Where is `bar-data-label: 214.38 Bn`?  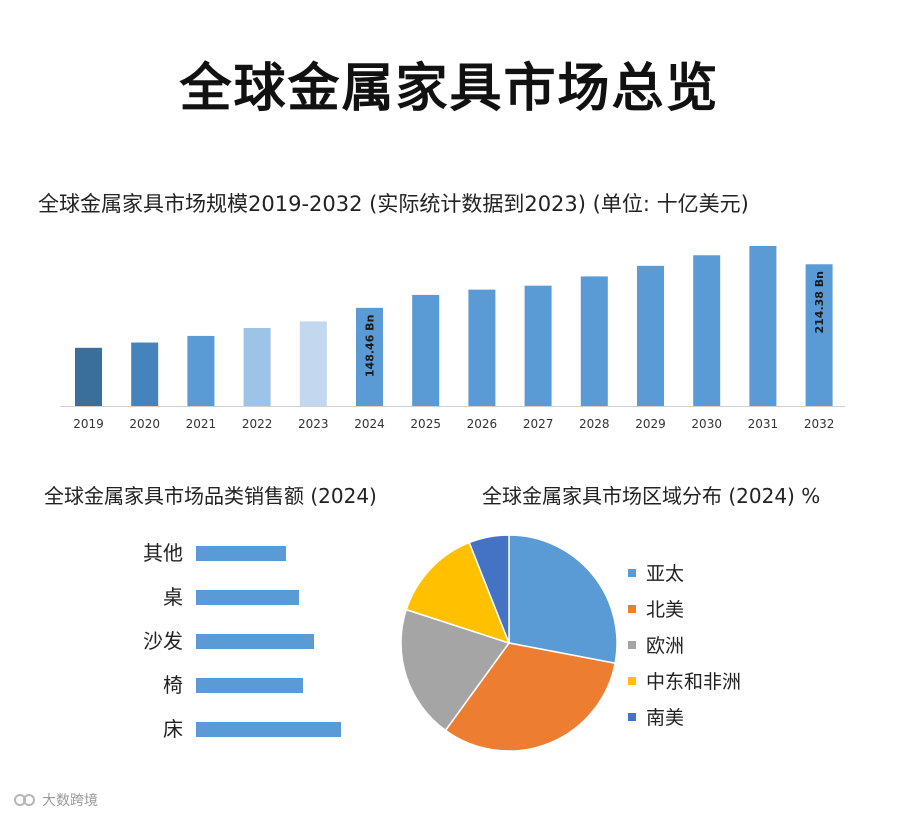
bar-data-label: 214.38 Bn is located at coordinates (819, 302).